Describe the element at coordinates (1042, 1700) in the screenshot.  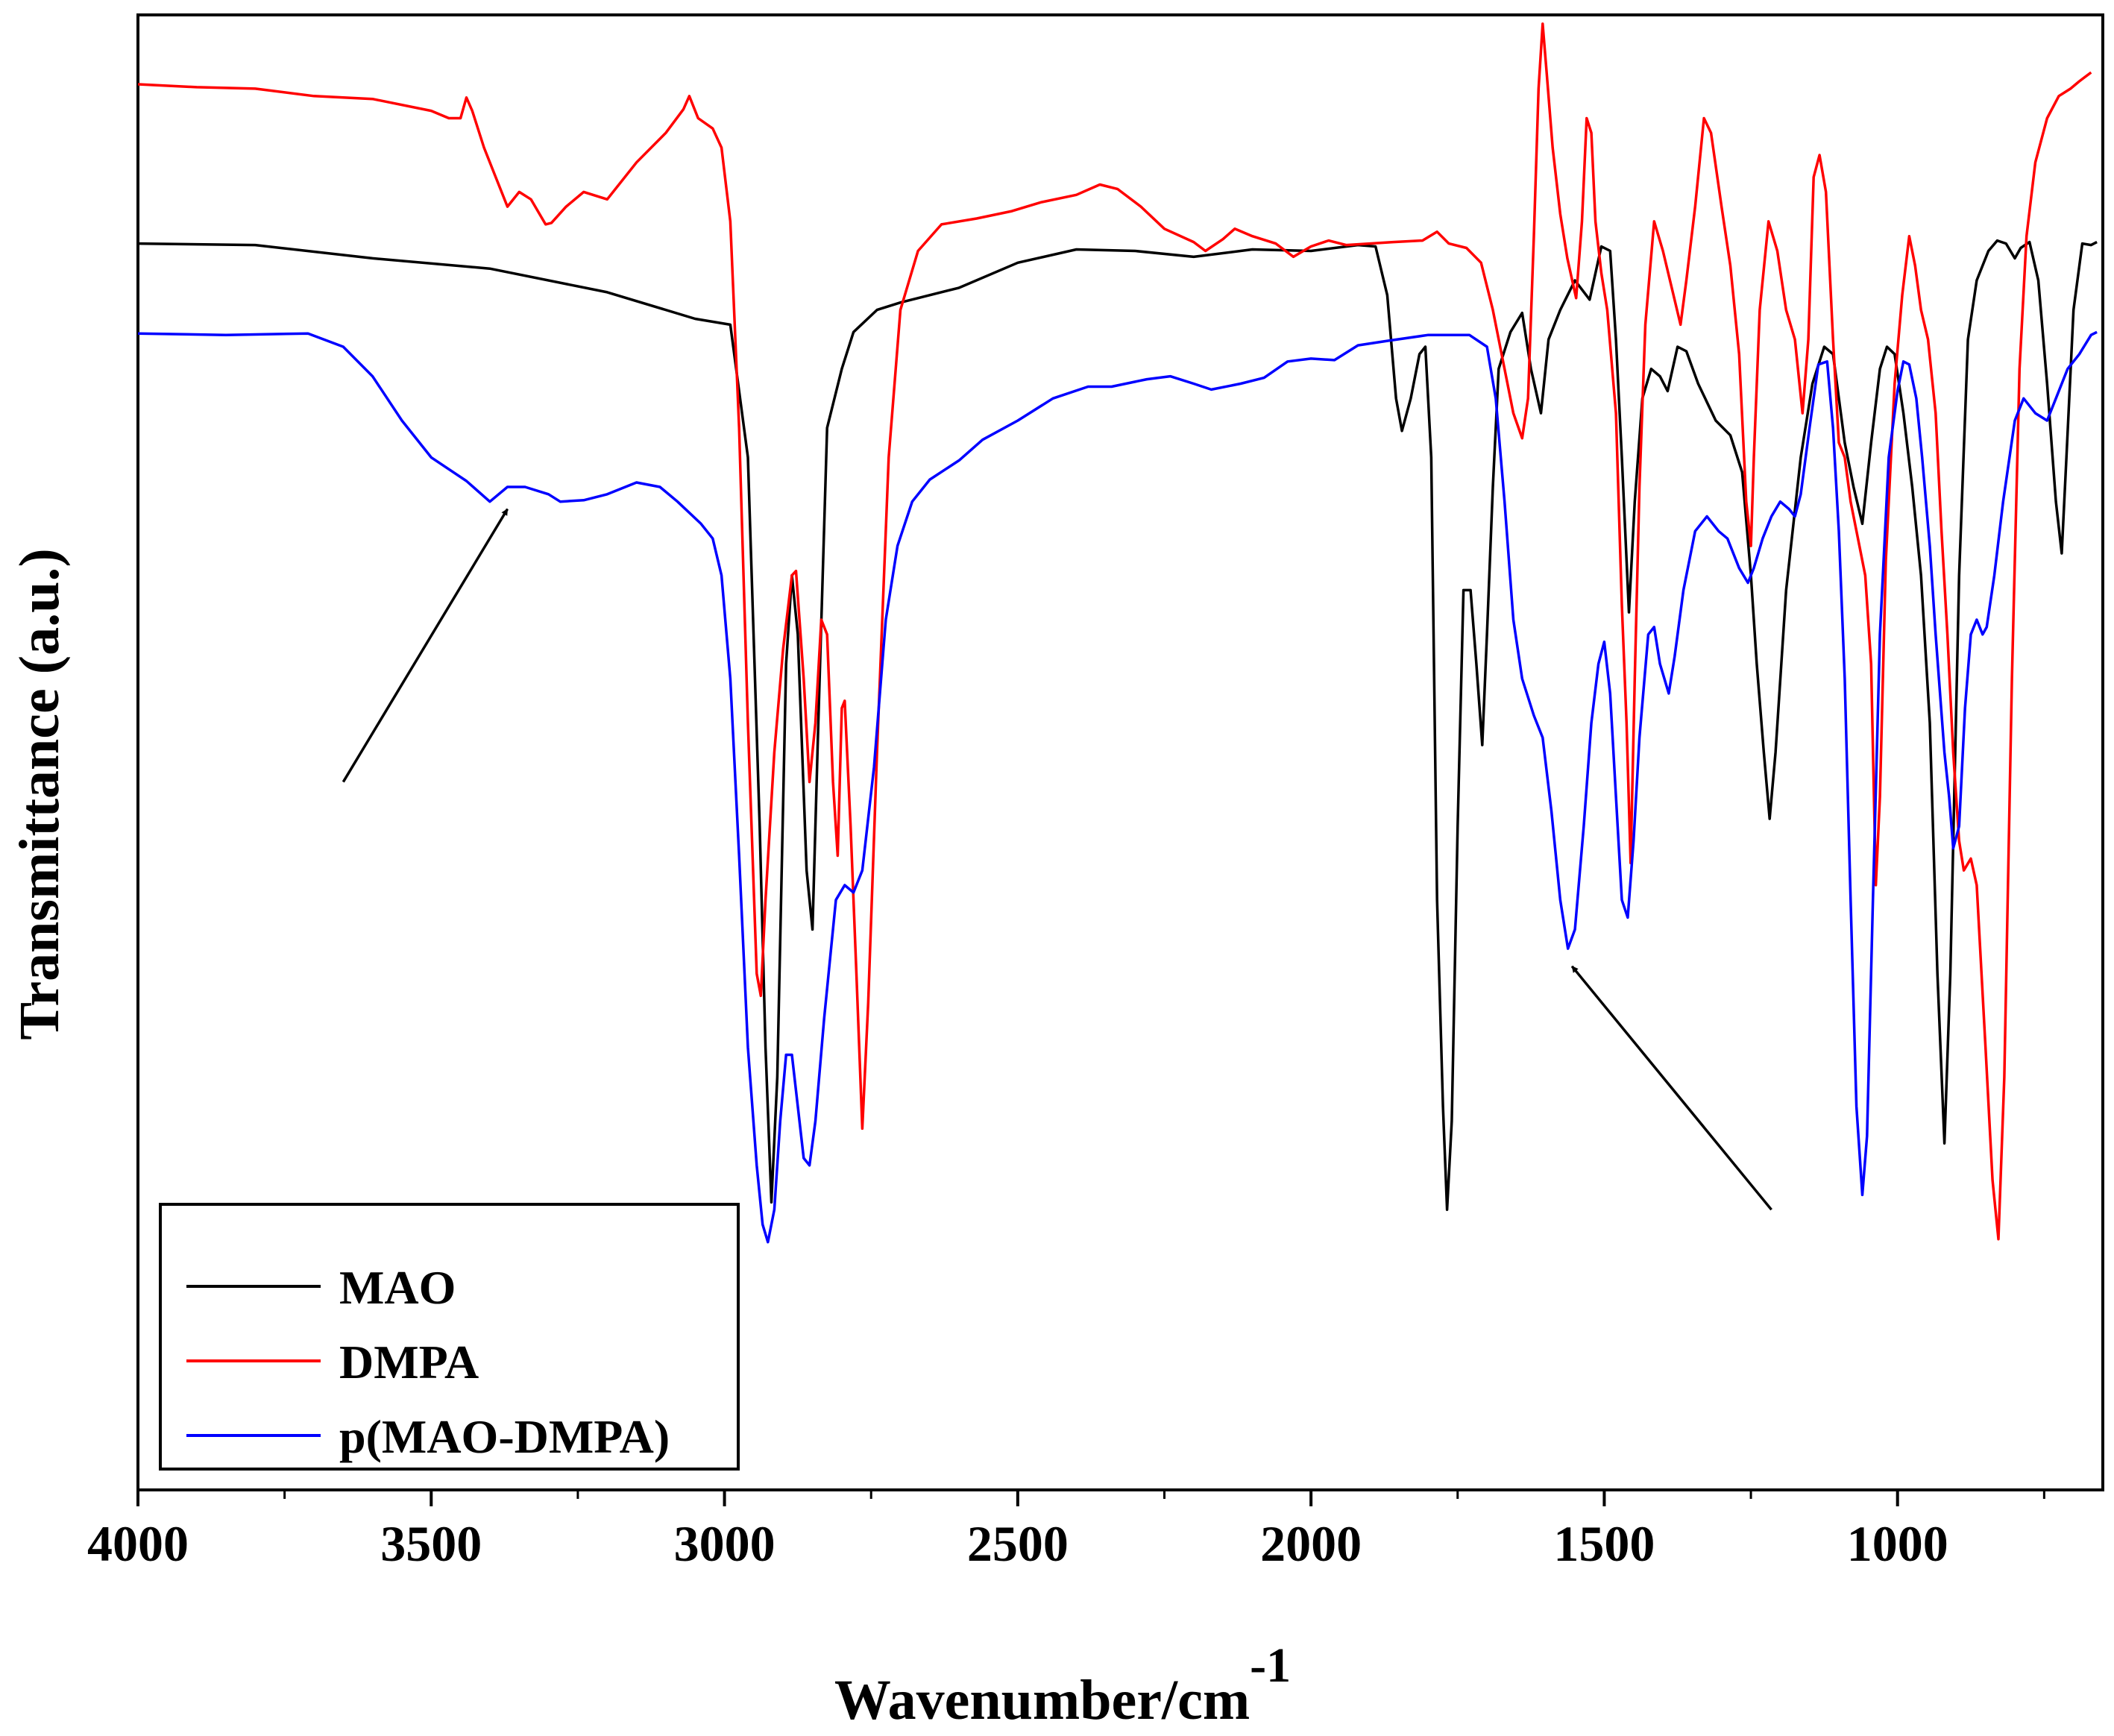
I see `x-axis-title-text: Wavenumber/cm` at that location.